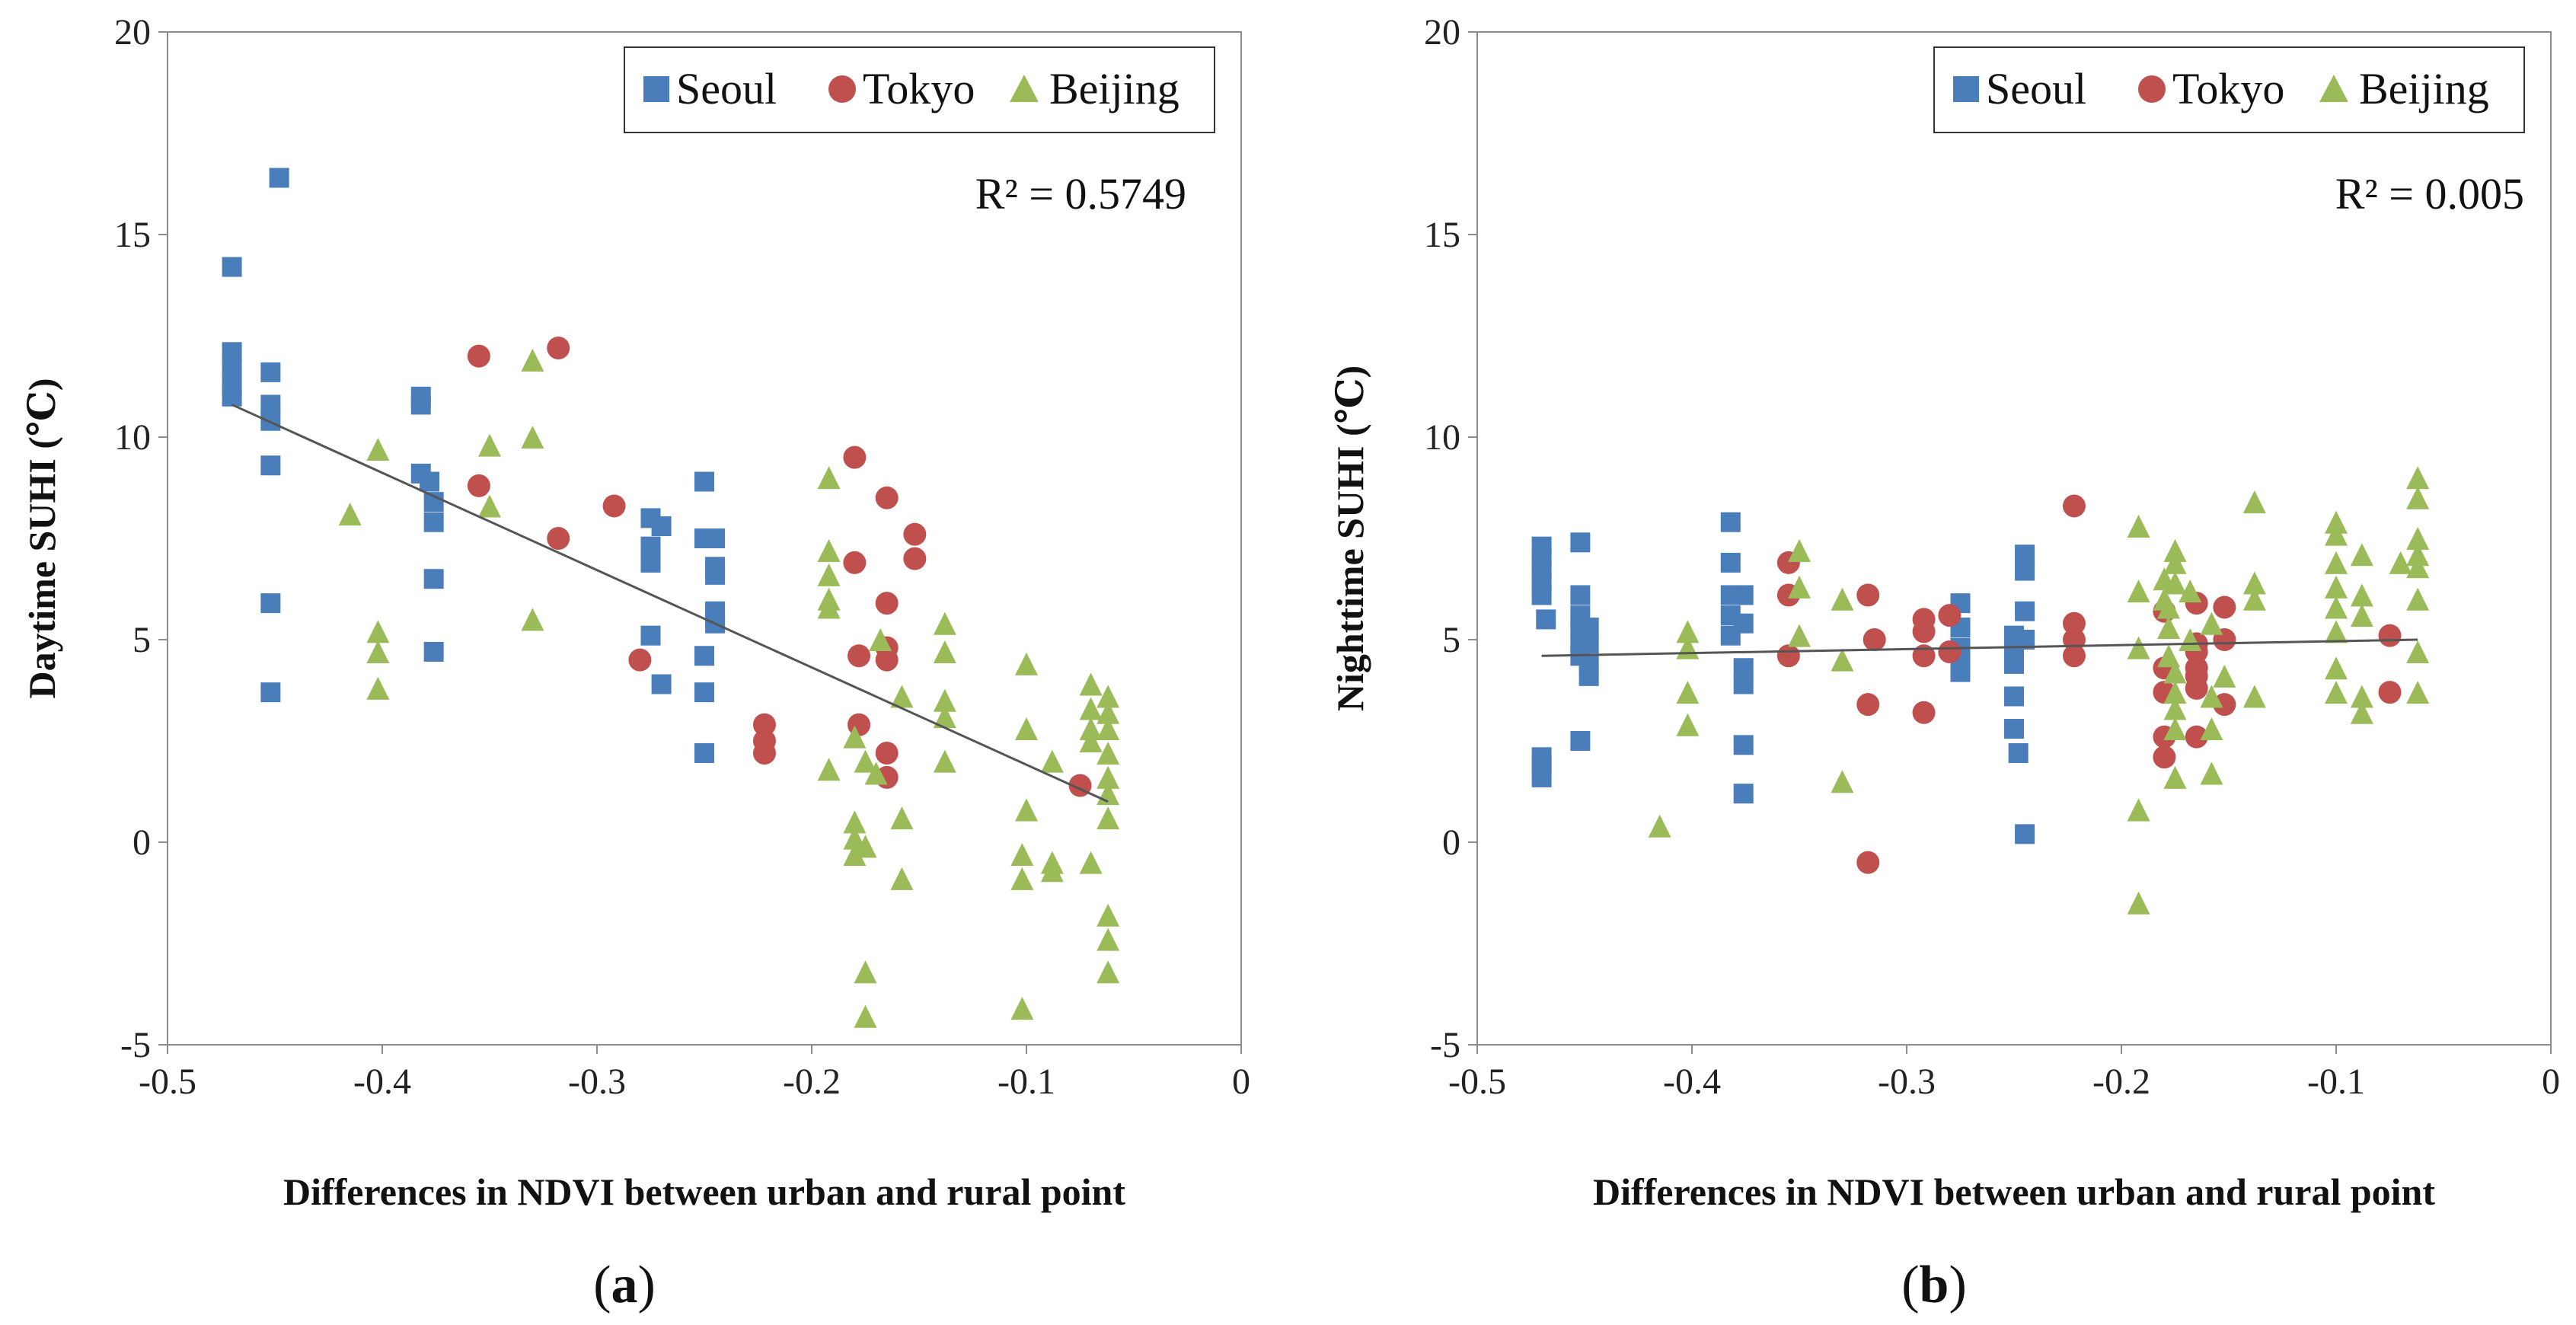 This screenshot has width=2576, height=1325. Describe the element at coordinates (1934, 1285) in the screenshot. I see `panel-label: (b)` at that location.